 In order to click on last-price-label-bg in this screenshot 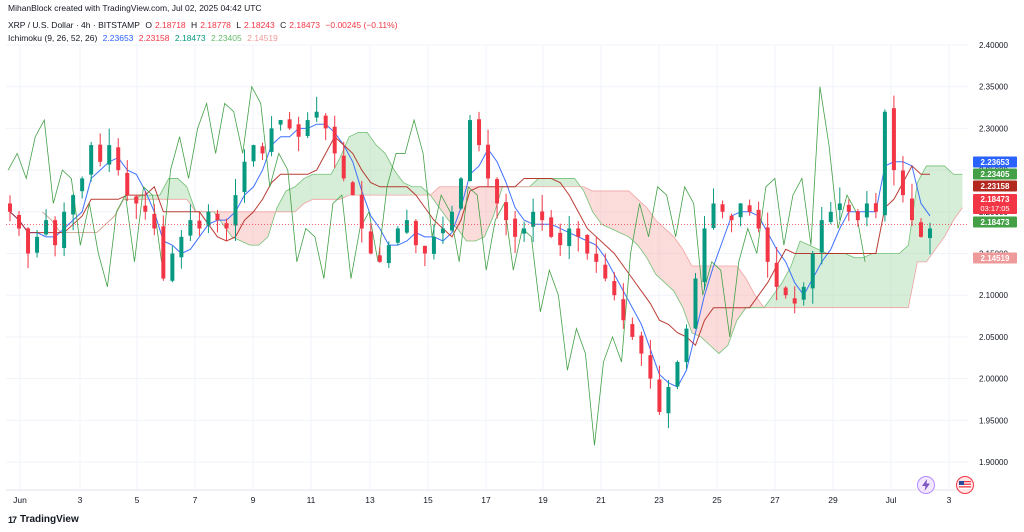, I will do `click(995, 204)`.